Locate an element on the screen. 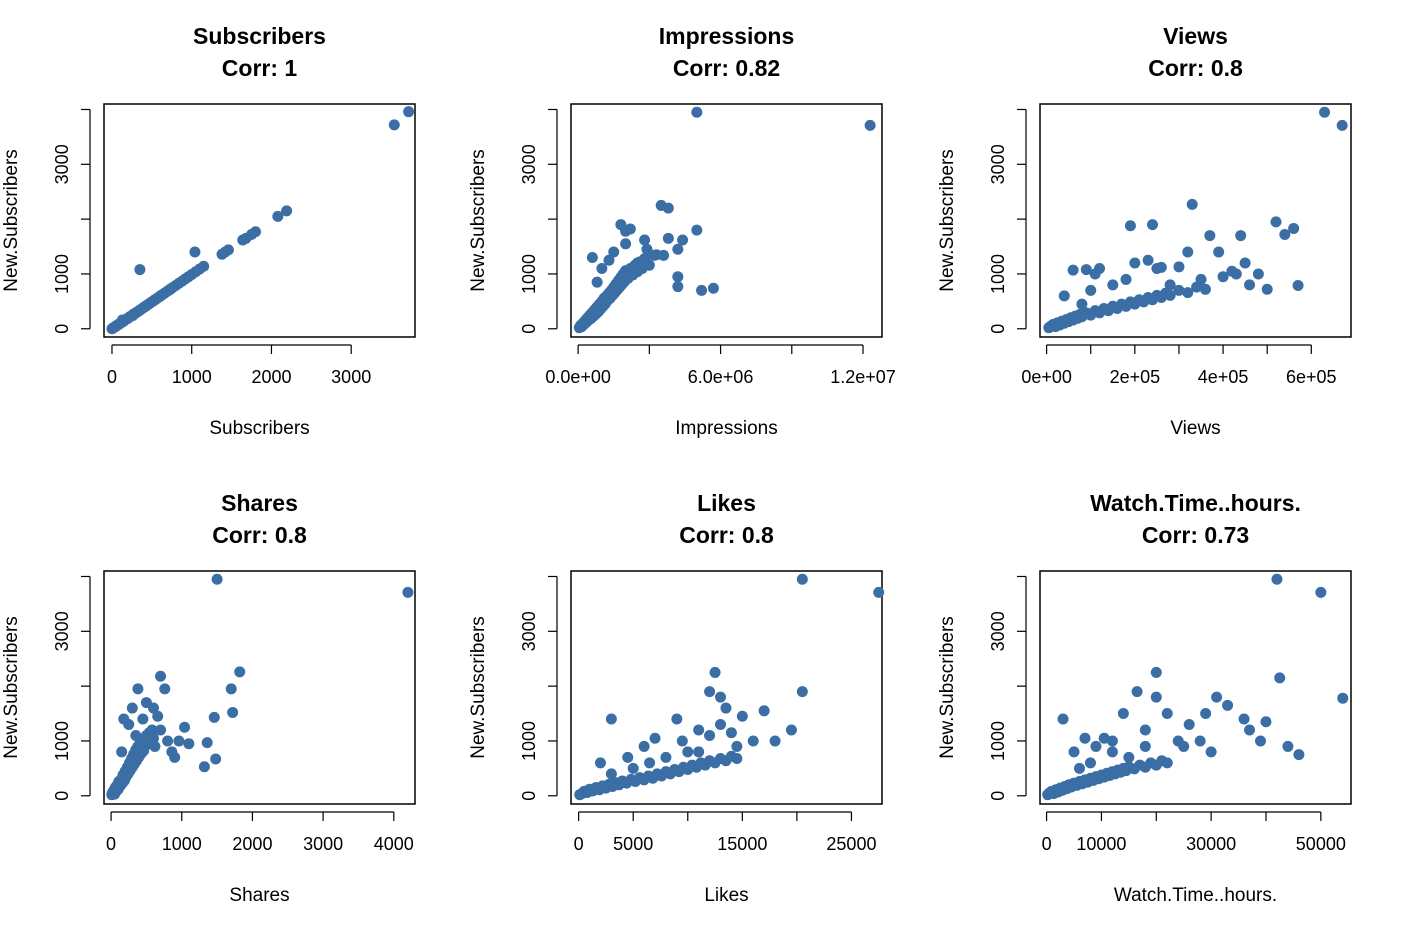 The image size is (1404, 934). x-tick-label: 10000 is located at coordinates (1101, 844).